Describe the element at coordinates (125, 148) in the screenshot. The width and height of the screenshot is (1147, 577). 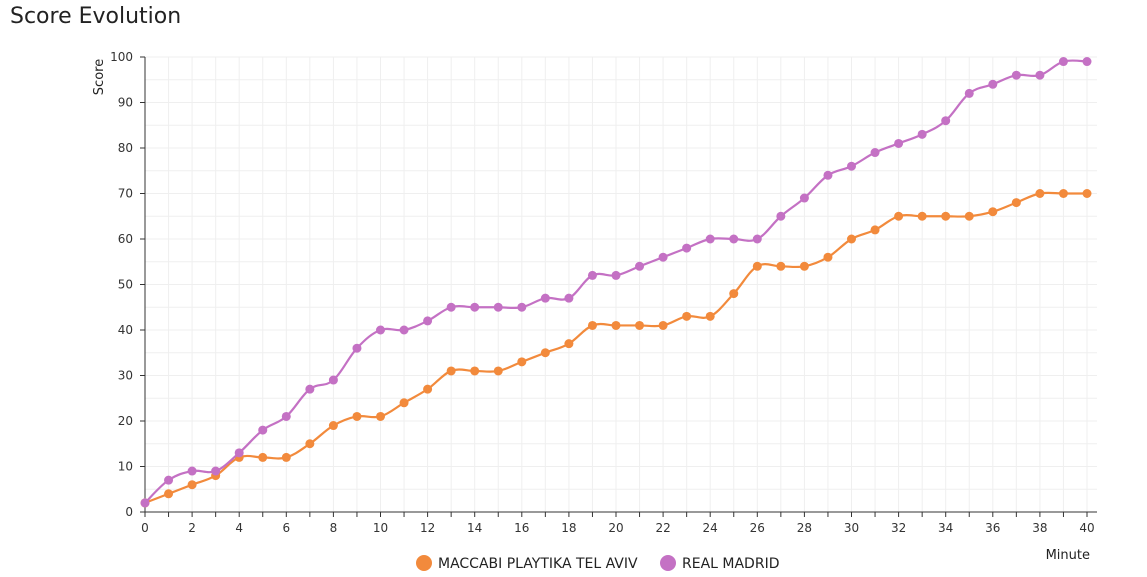
I see `y-tick-label: 80` at that location.